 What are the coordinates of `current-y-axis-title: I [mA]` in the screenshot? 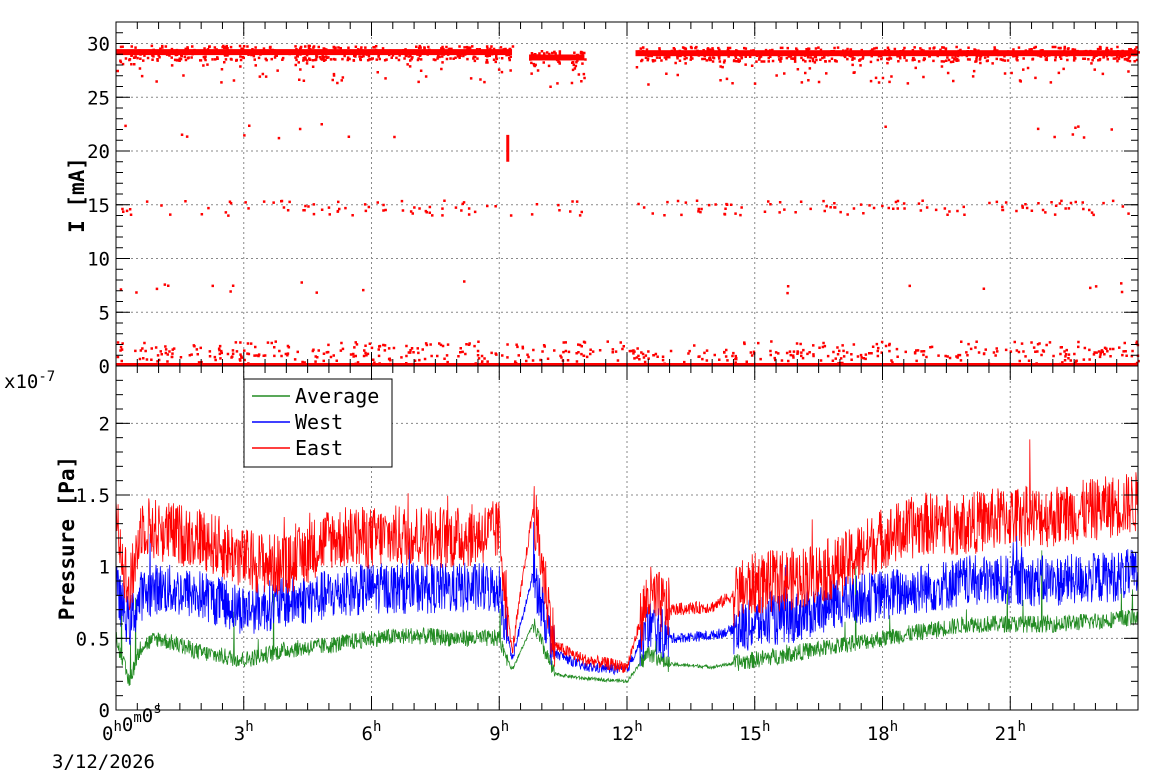 It's located at (77, 195).